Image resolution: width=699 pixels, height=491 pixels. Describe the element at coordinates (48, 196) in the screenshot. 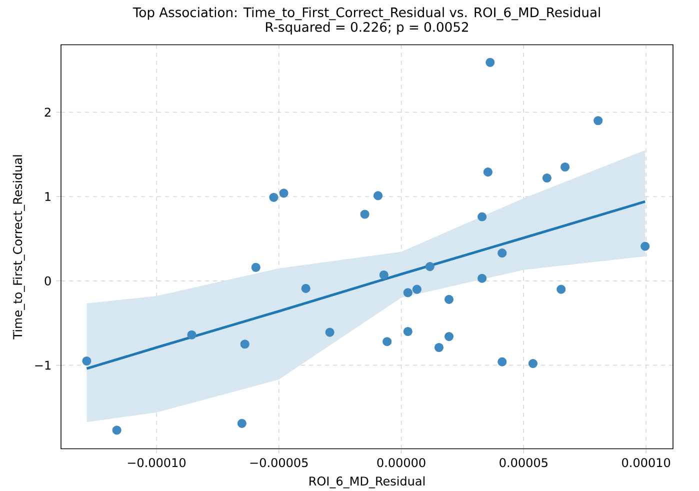

I see `y-tick-label: 1` at that location.